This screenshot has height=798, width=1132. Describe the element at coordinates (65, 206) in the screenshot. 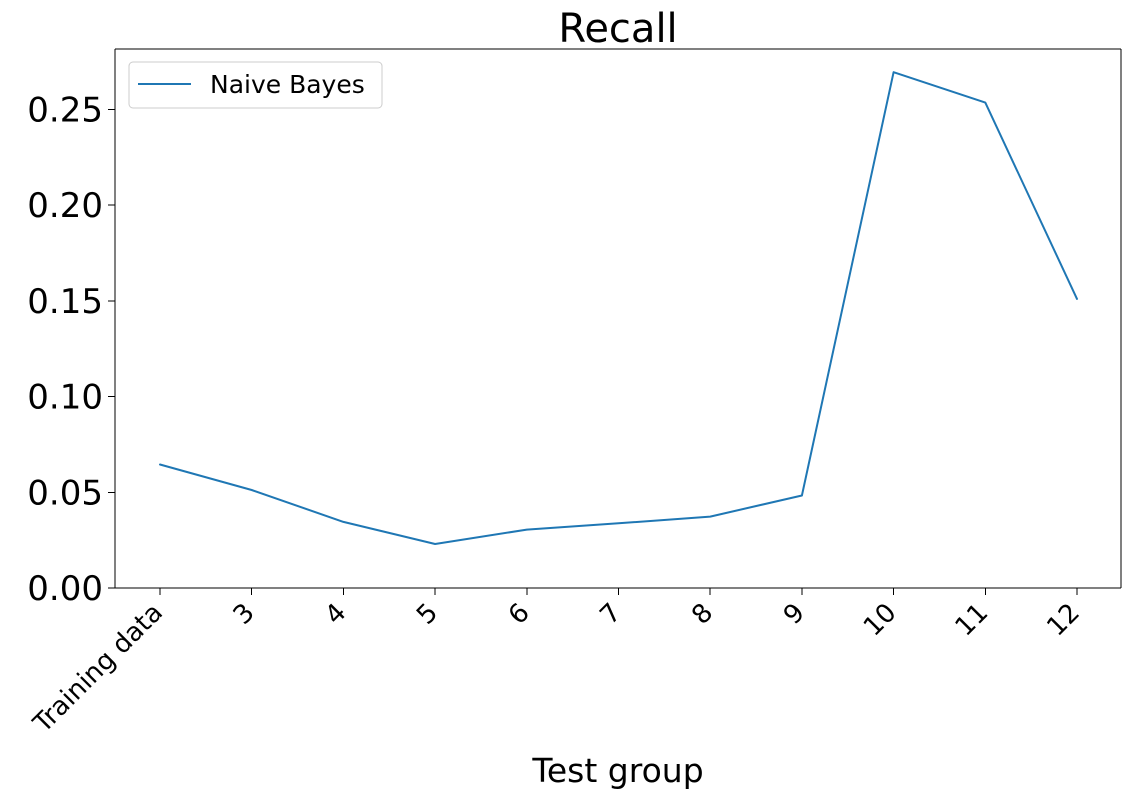

I see `y-tick-label: 0.20` at that location.